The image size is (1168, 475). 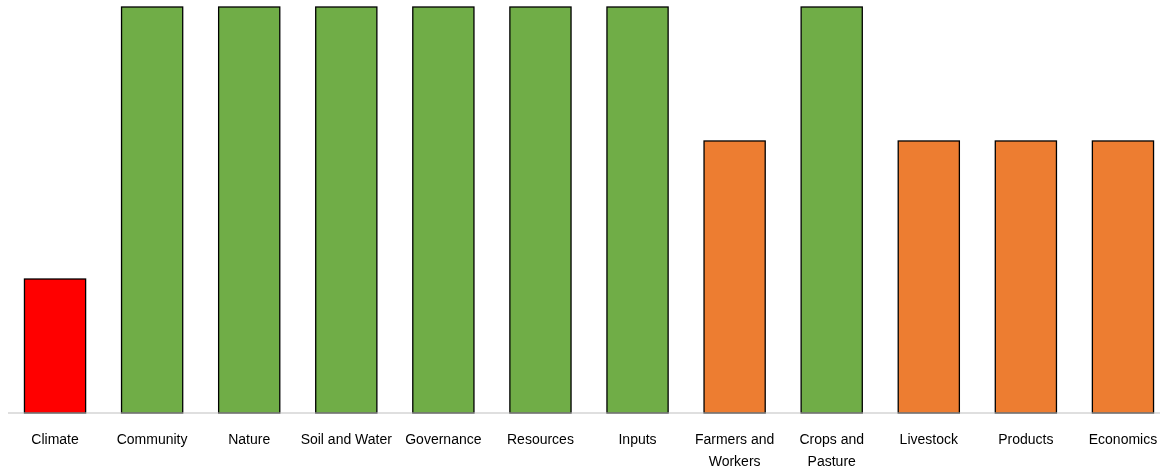 What do you see at coordinates (249, 439) in the screenshot?
I see `x-tick-label: Nature` at bounding box center [249, 439].